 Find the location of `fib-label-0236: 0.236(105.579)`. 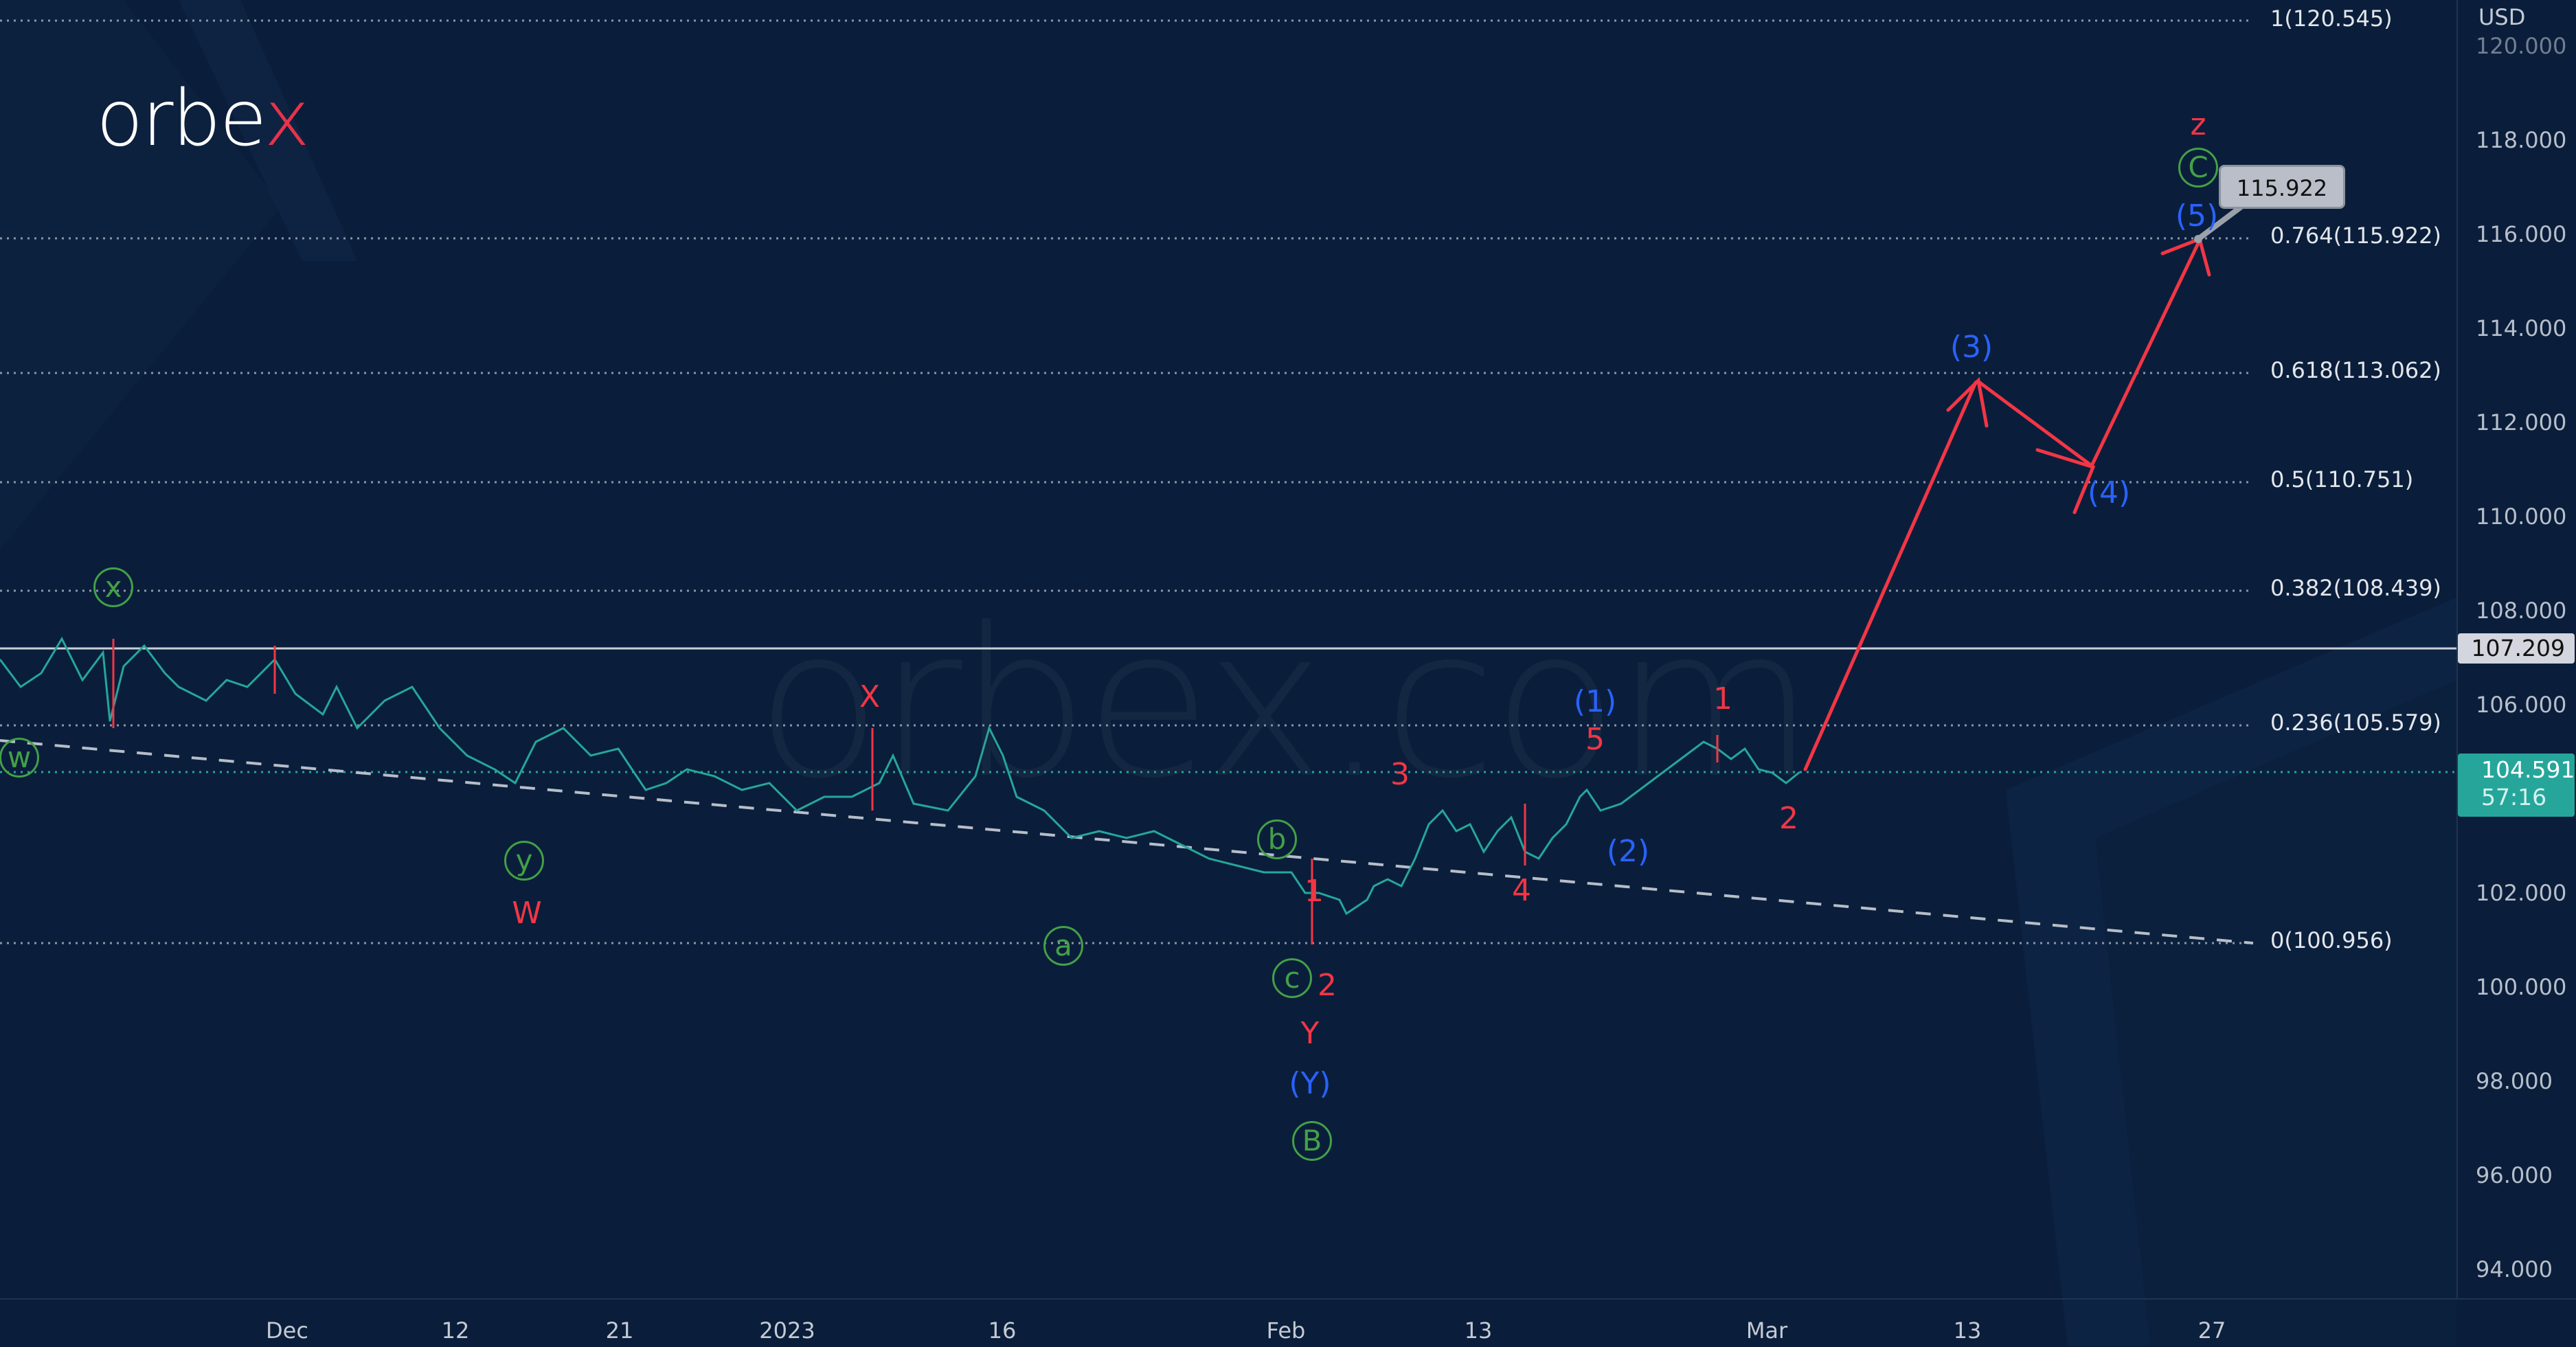

fib-label-0236: 0.236(105.579) is located at coordinates (2355, 723).